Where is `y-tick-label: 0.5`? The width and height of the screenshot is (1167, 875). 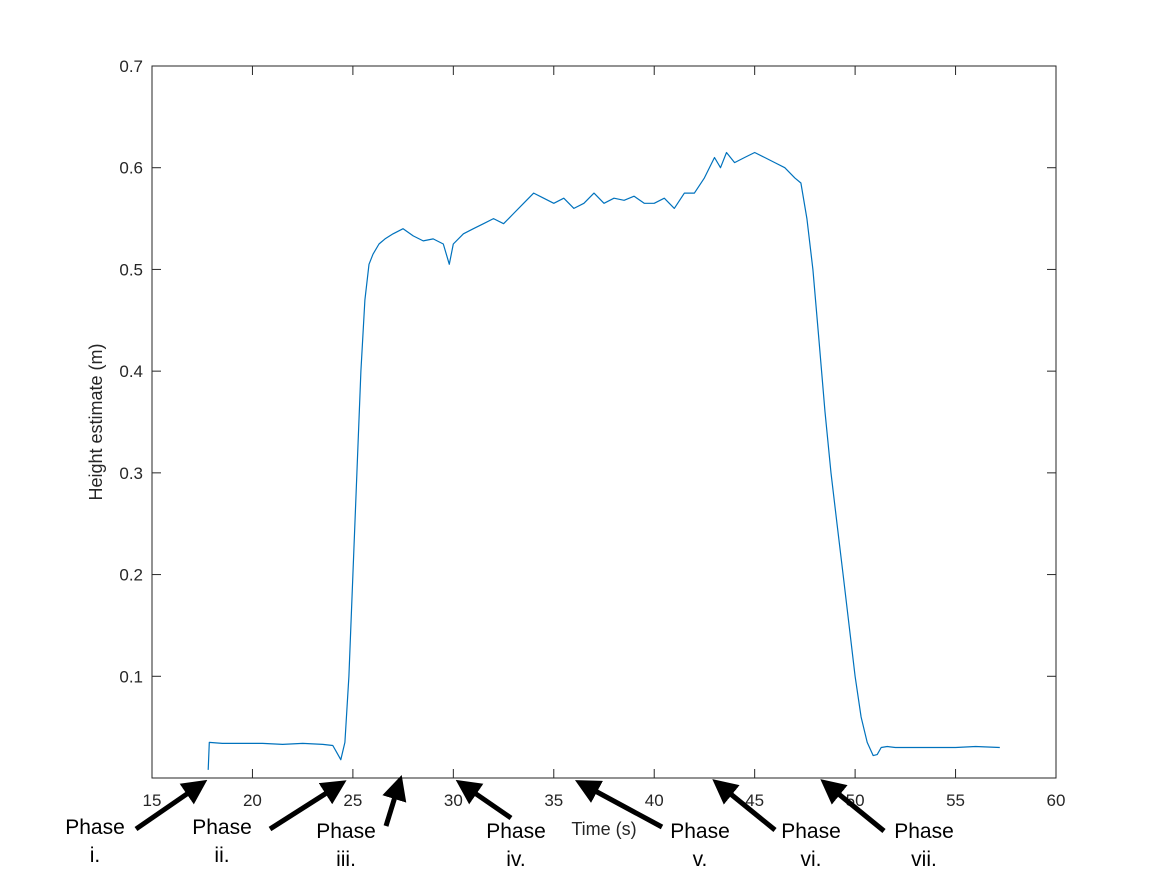
y-tick-label: 0.5 is located at coordinates (131, 269).